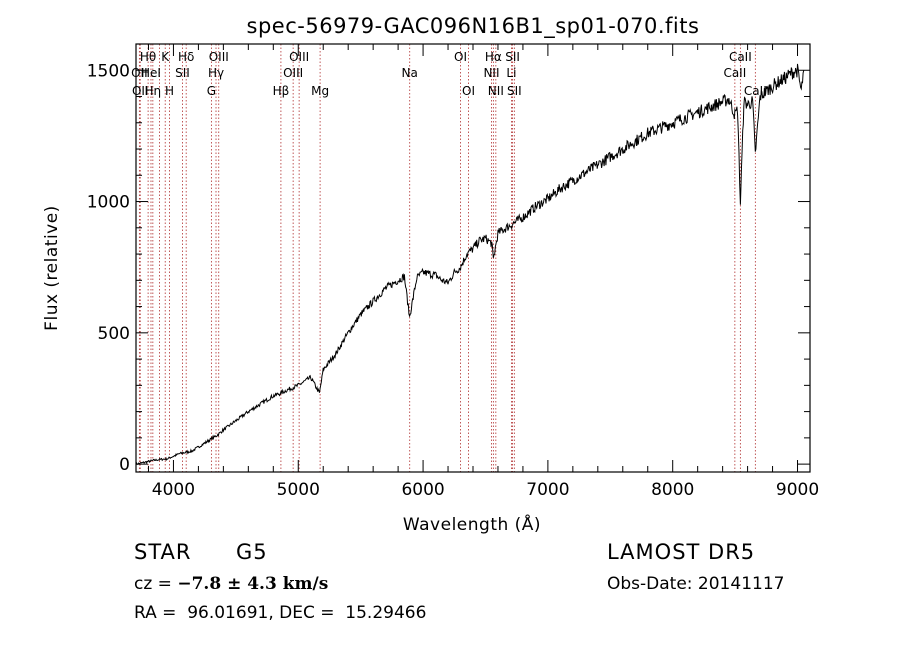  I want to click on line-label-16: Mg, so click(320, 91).